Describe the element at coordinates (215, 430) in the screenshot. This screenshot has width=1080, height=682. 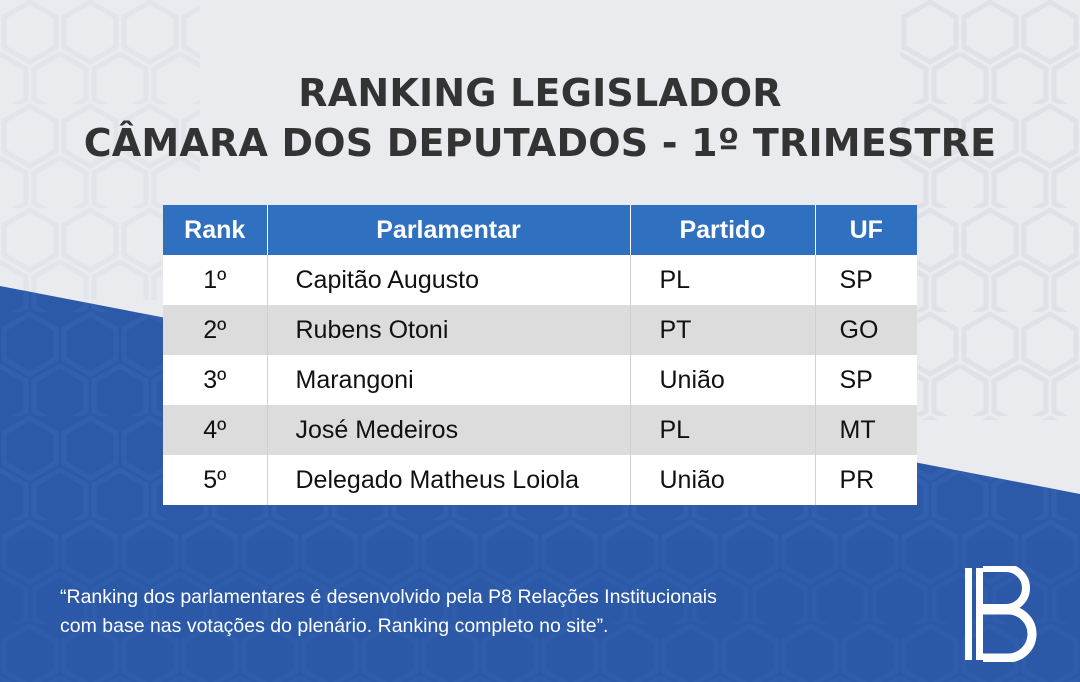
I see `cell-rank: 4º` at that location.